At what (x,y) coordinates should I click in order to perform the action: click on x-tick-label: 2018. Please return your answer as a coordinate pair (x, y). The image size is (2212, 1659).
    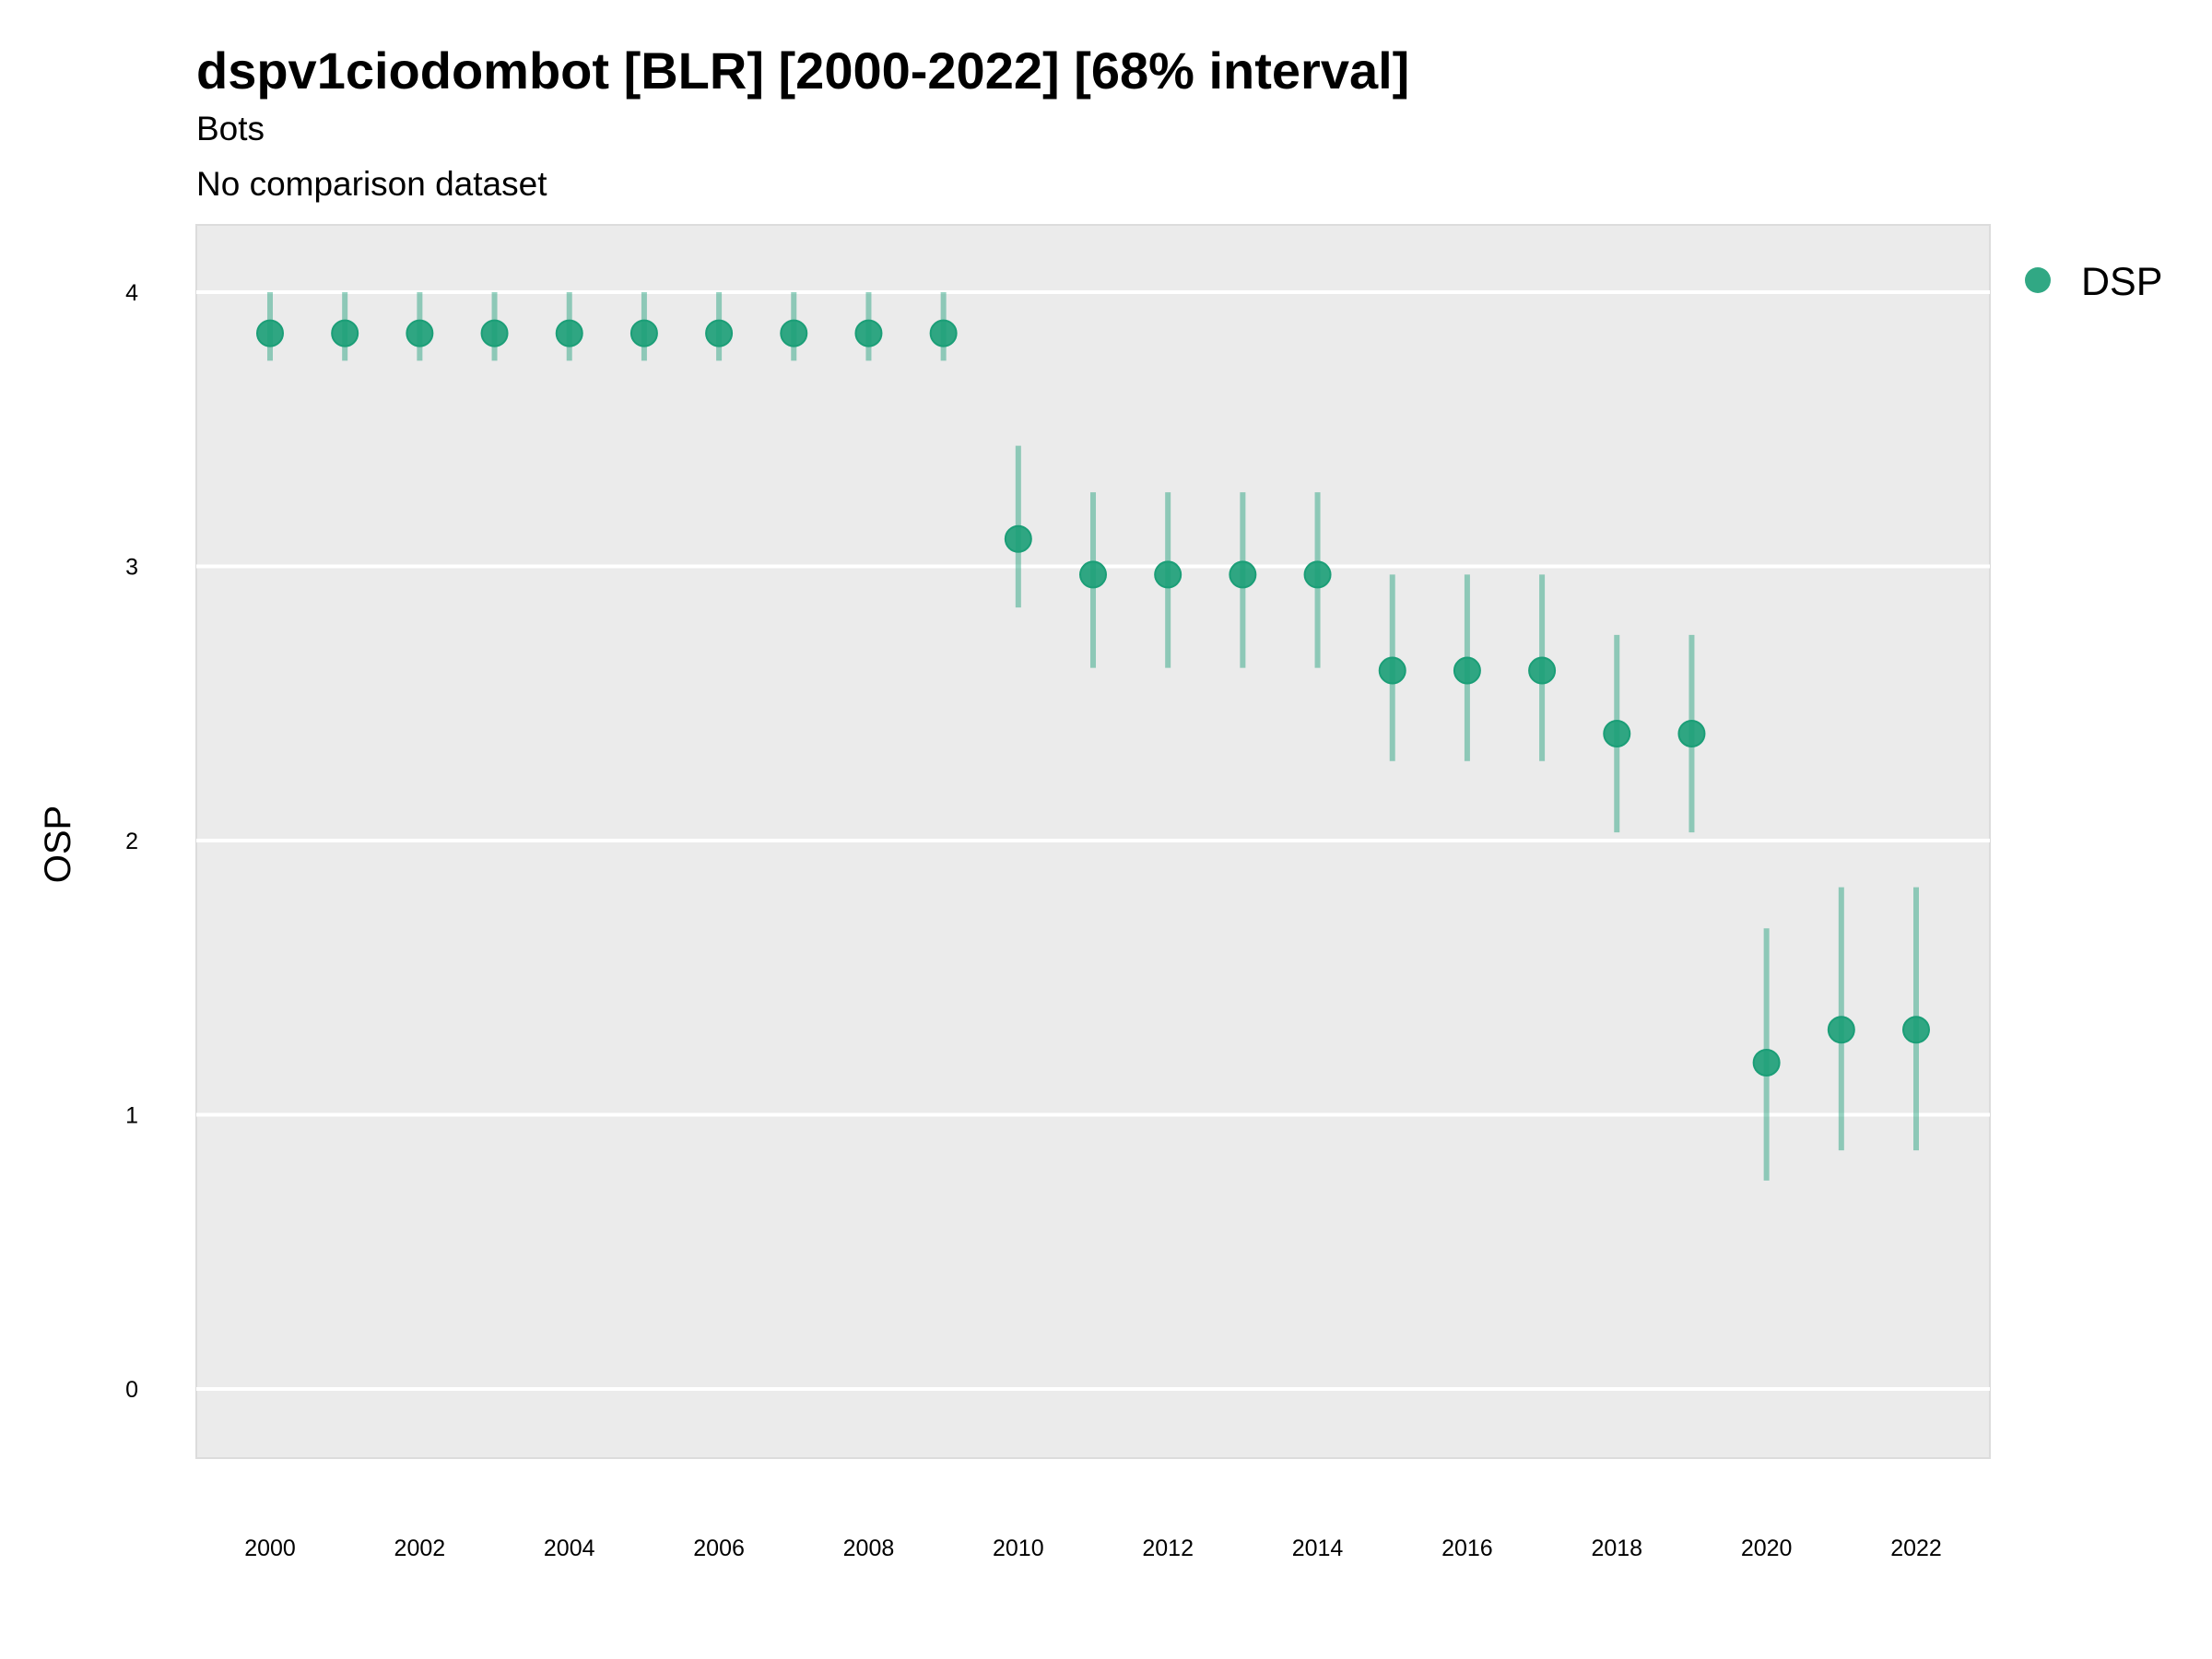
    Looking at the image, I should click on (1616, 1548).